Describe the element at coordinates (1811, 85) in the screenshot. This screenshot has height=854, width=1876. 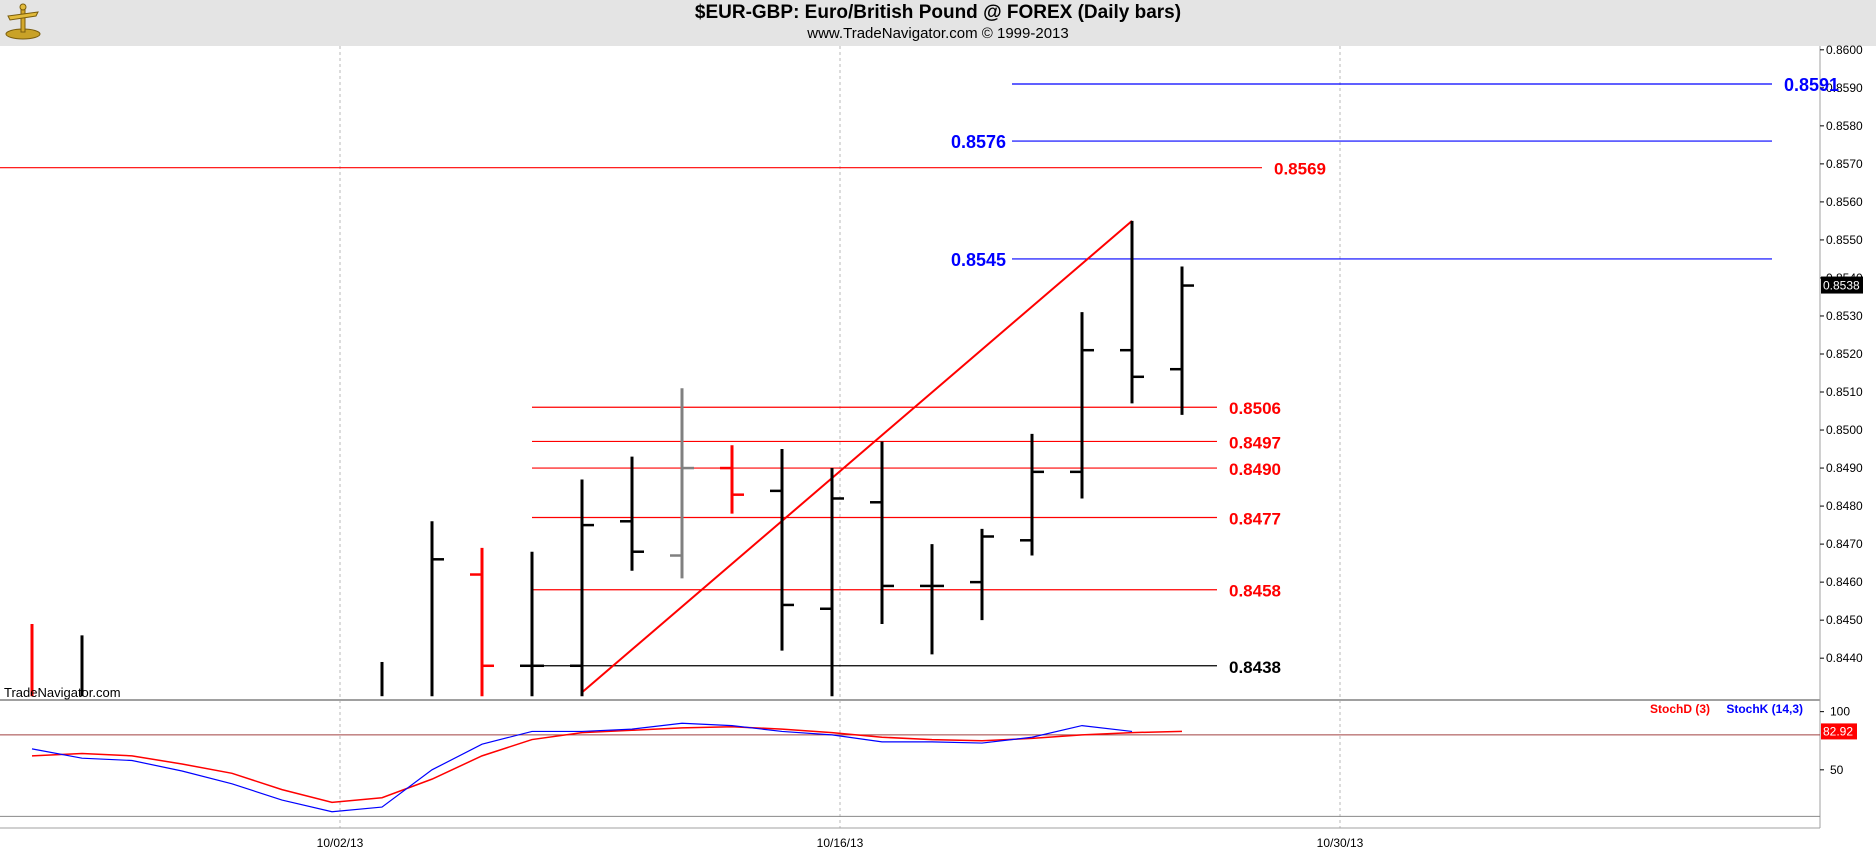
I see `level-label-0.8591: 0.8591` at that location.